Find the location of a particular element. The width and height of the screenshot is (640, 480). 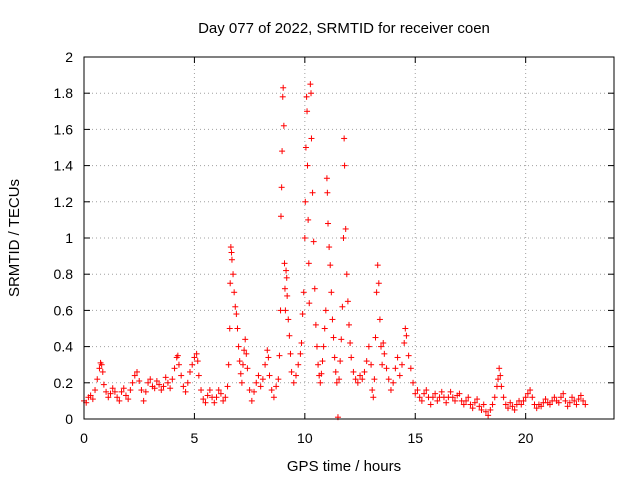

x-tick-label: 15 is located at coordinates (415, 438).